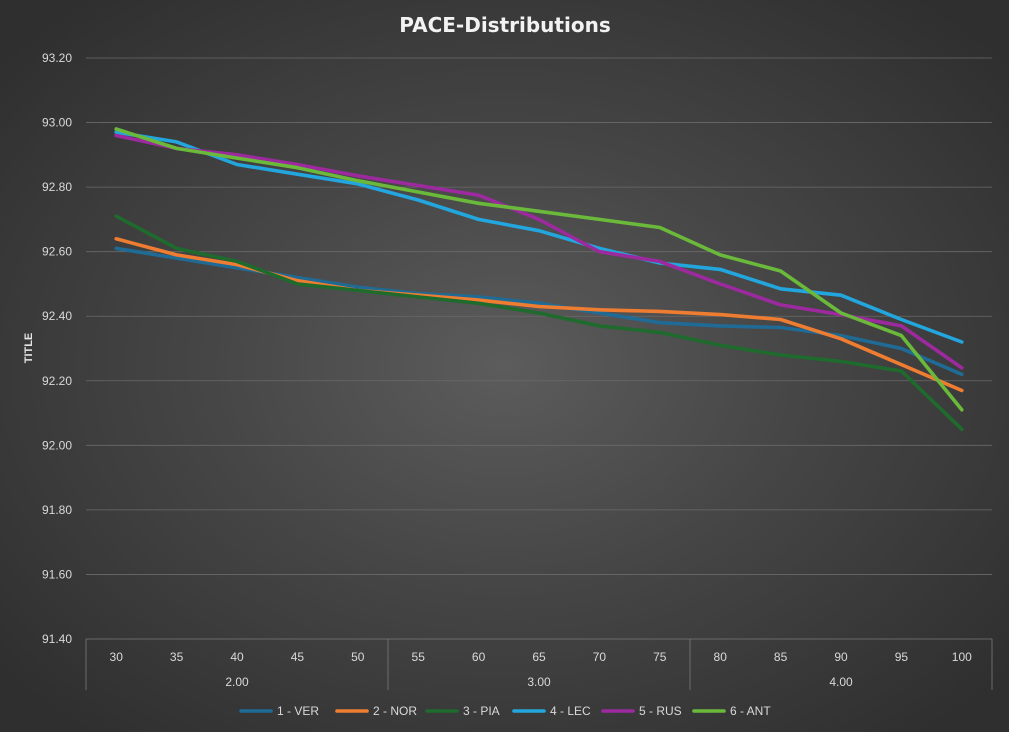 Image resolution: width=1009 pixels, height=732 pixels. I want to click on y-tick-label: 93.00, so click(57, 123).